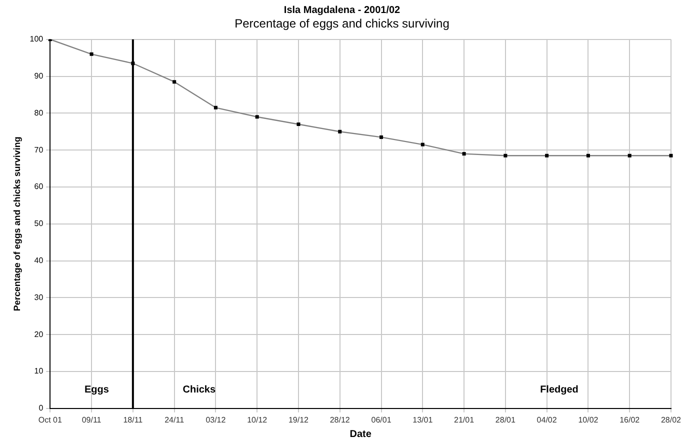 This screenshot has width=684, height=440. I want to click on x-tick-label: 10/02, so click(588, 419).